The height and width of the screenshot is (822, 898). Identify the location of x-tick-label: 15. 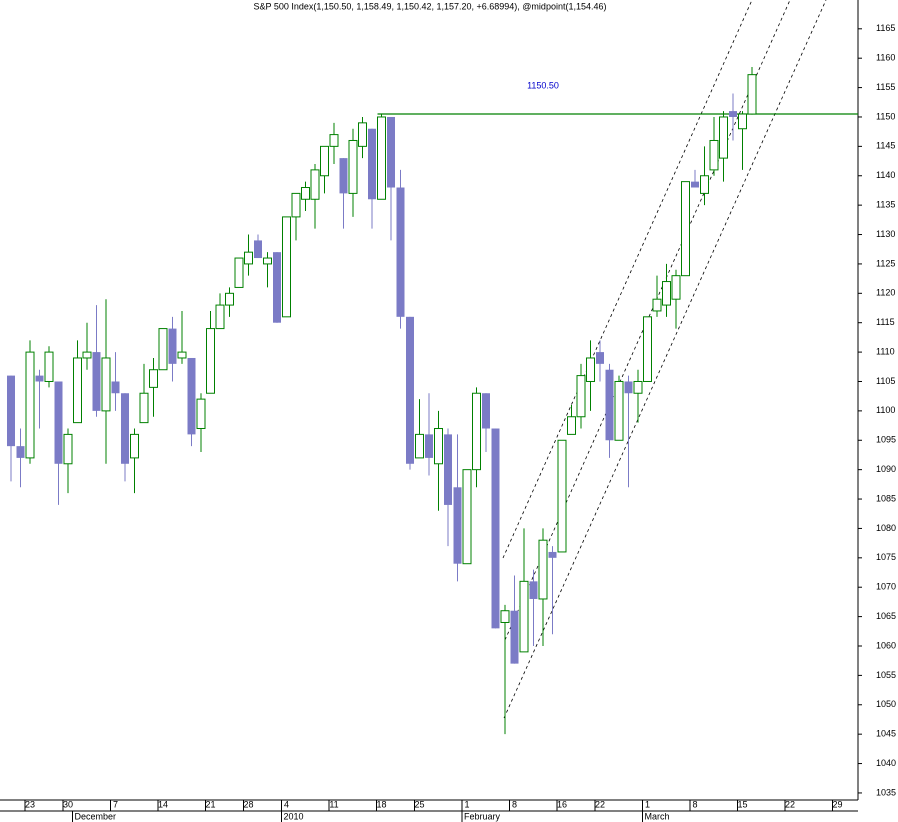
(742, 804).